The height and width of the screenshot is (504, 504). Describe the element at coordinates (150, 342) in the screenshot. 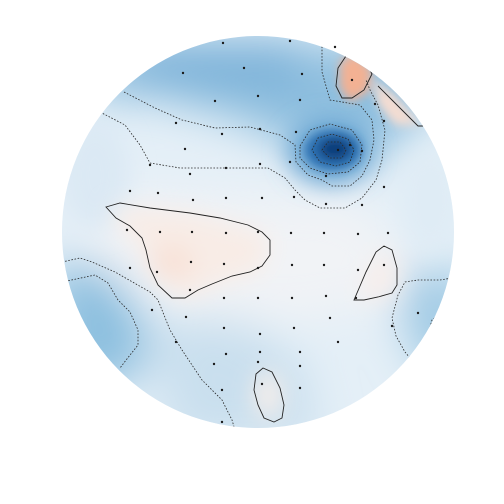

I see `contour-left-lobe` at that location.